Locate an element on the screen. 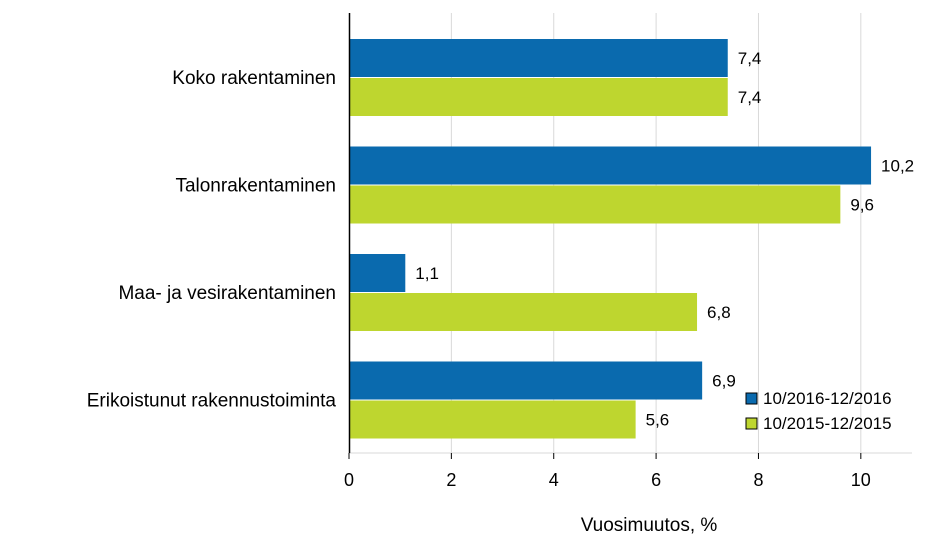  data-label: 10,2 is located at coordinates (897, 166).